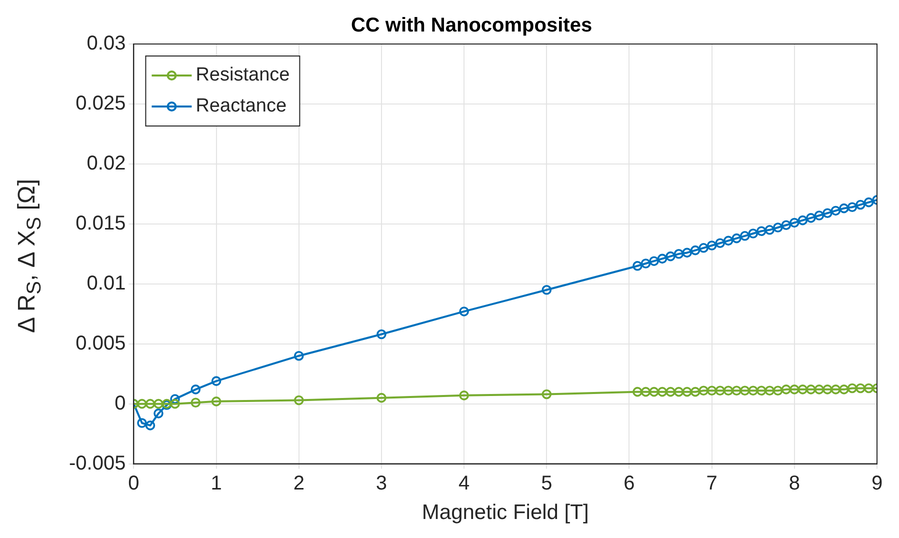 This screenshot has height=538, width=899. I want to click on y-tick-label: 0, so click(120, 403).